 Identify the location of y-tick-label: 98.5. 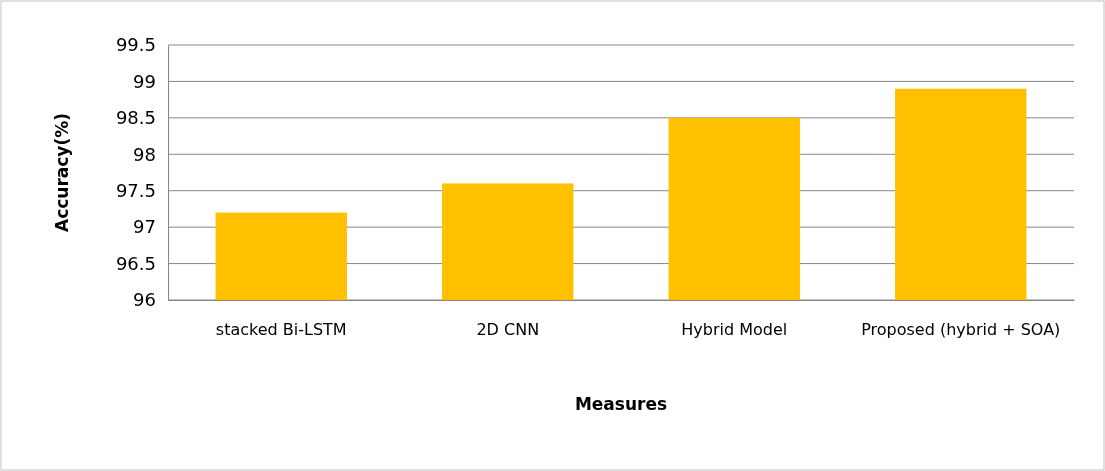
(135, 118).